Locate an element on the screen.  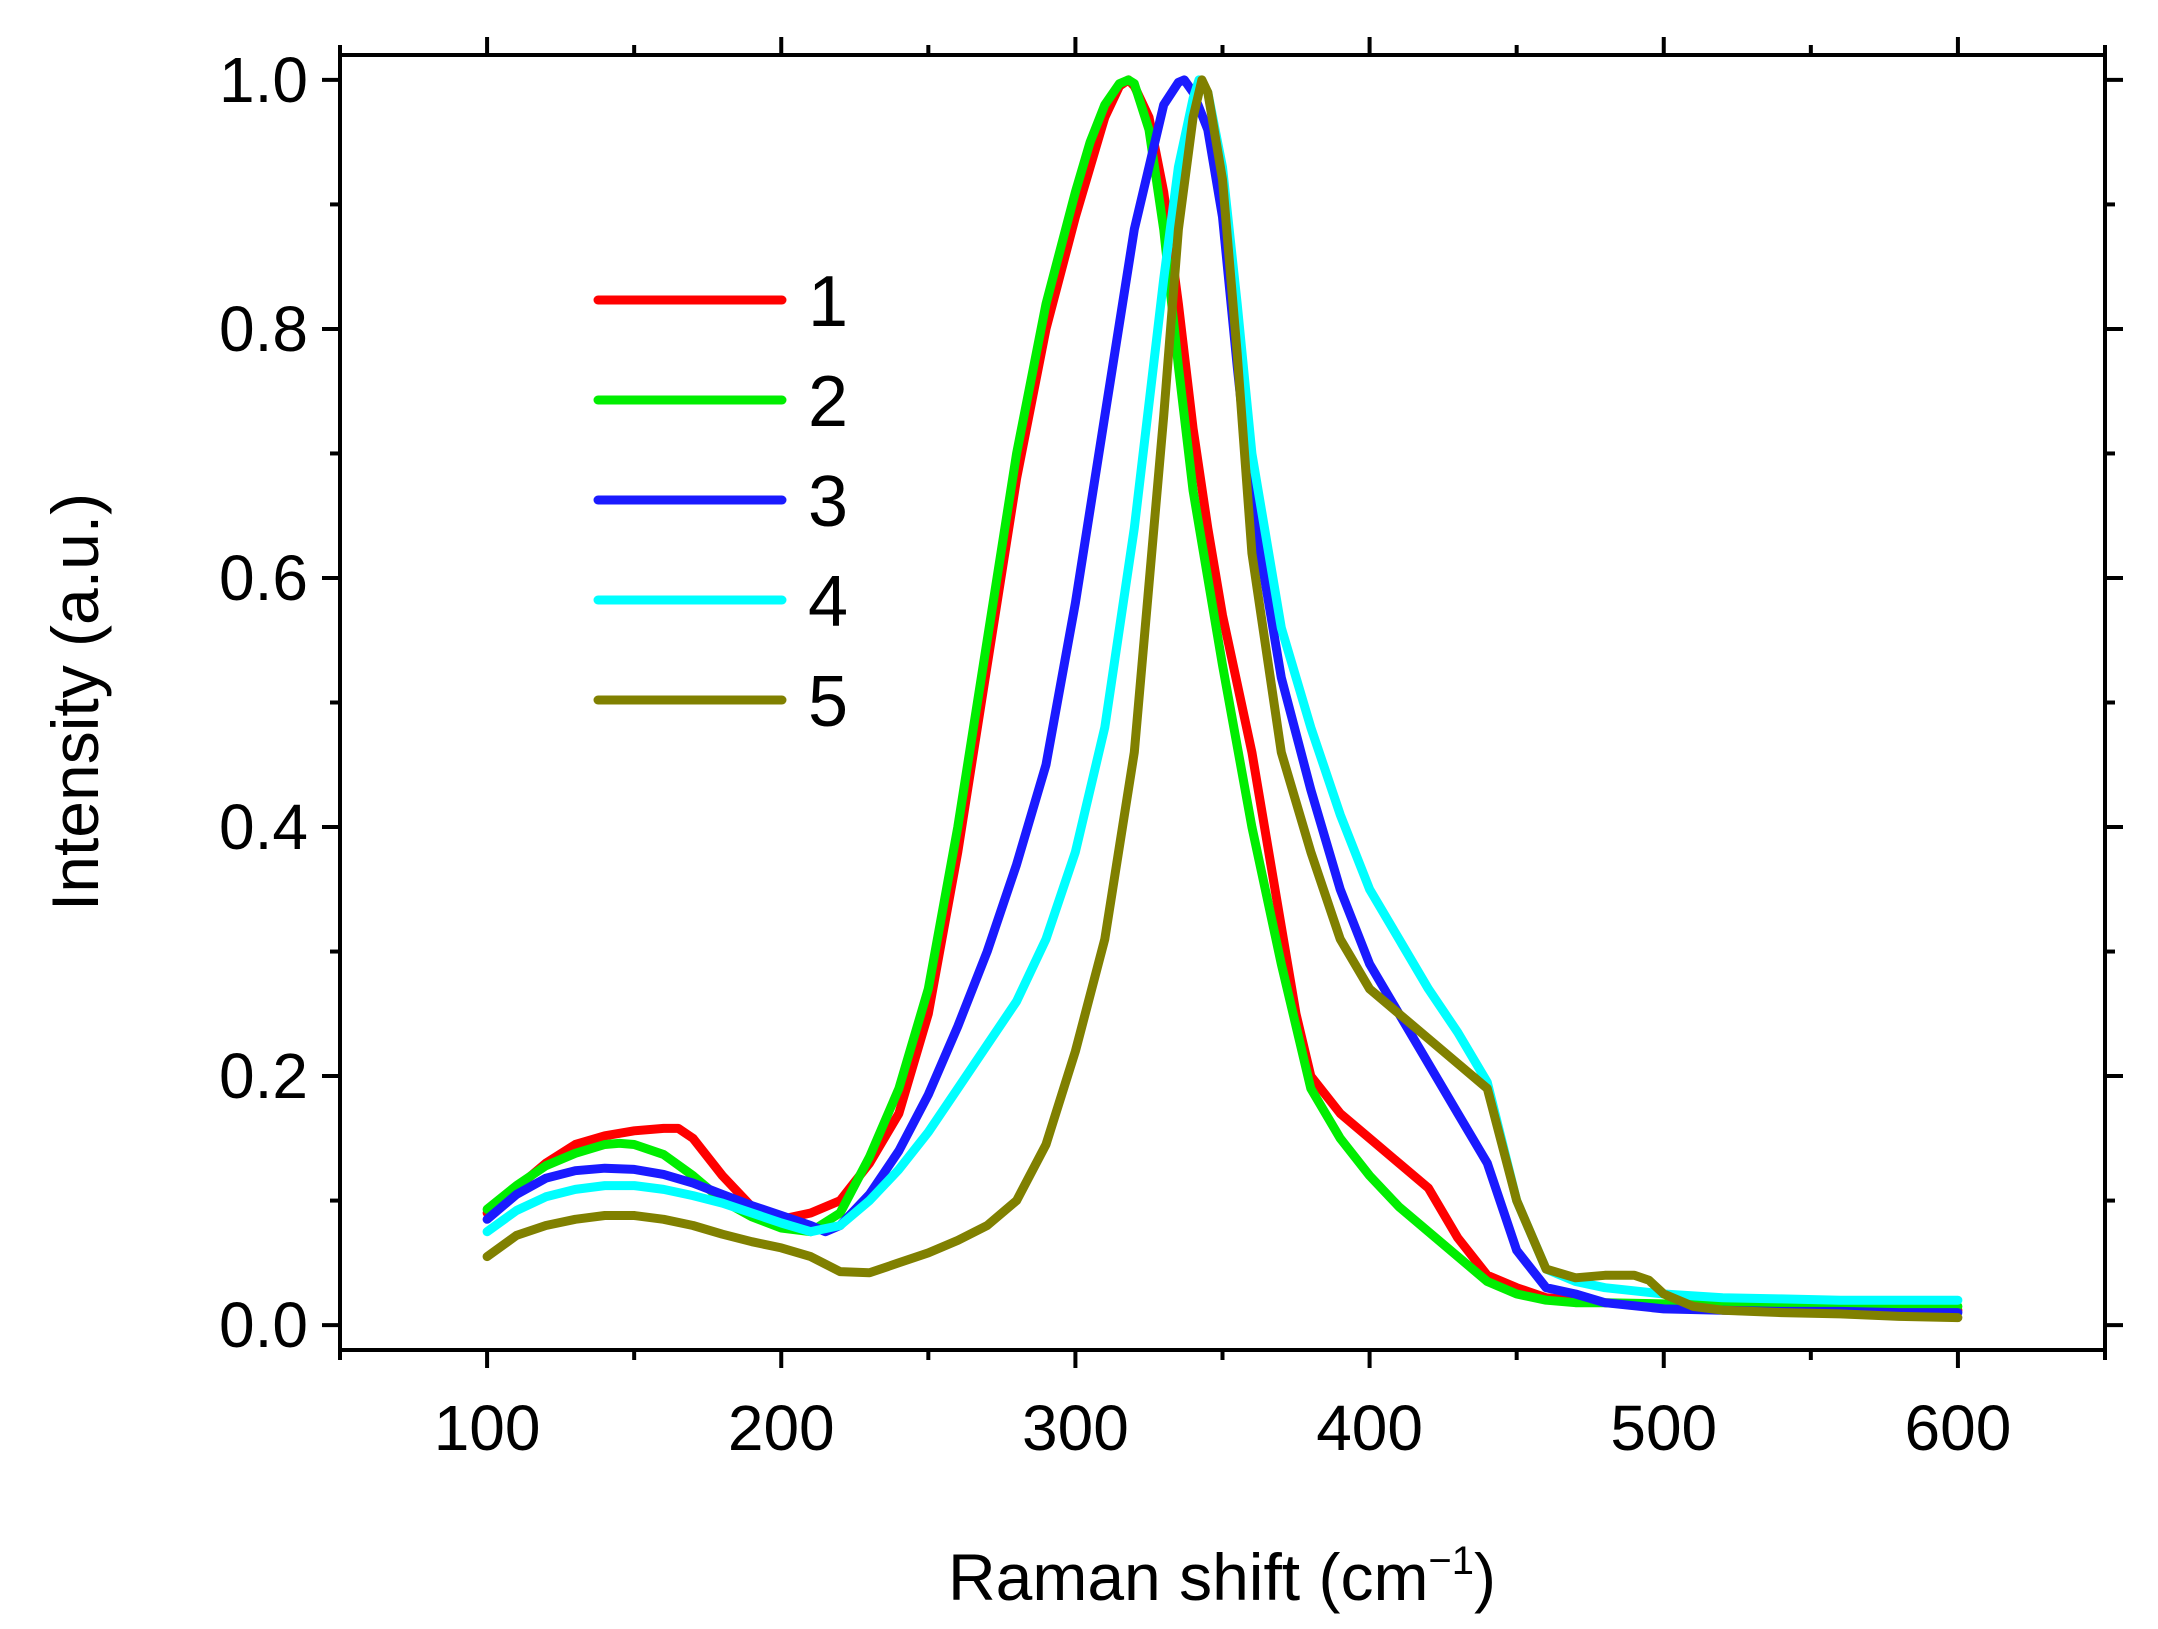
y-tick-label: 1.0 is located at coordinates (263, 80).